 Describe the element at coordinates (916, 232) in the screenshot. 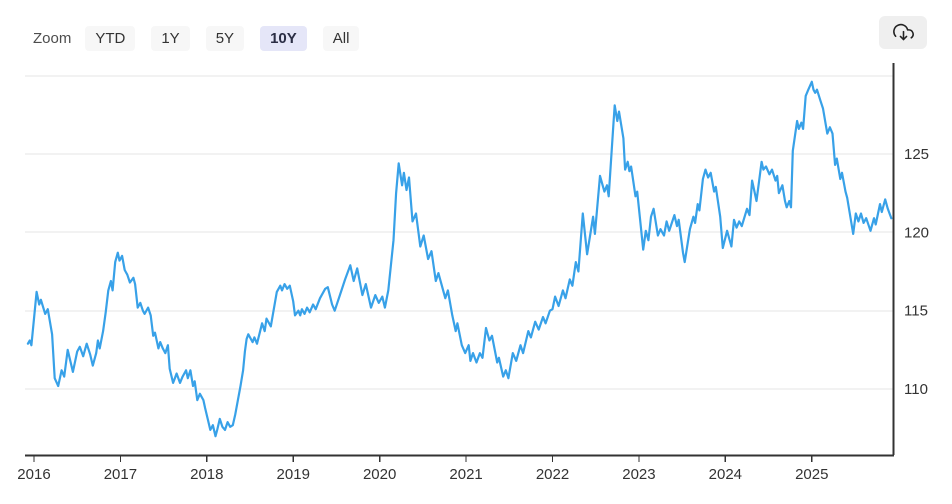

I see `y-tick-label: 120` at that location.